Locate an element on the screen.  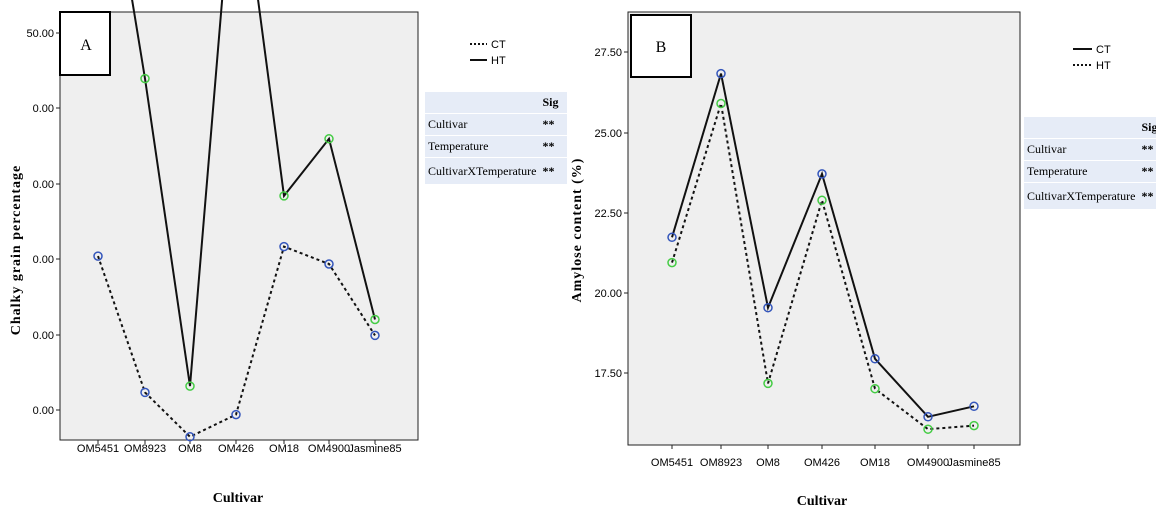
y-axis-title: Chalky grain percentage is located at coordinates (16, 250).